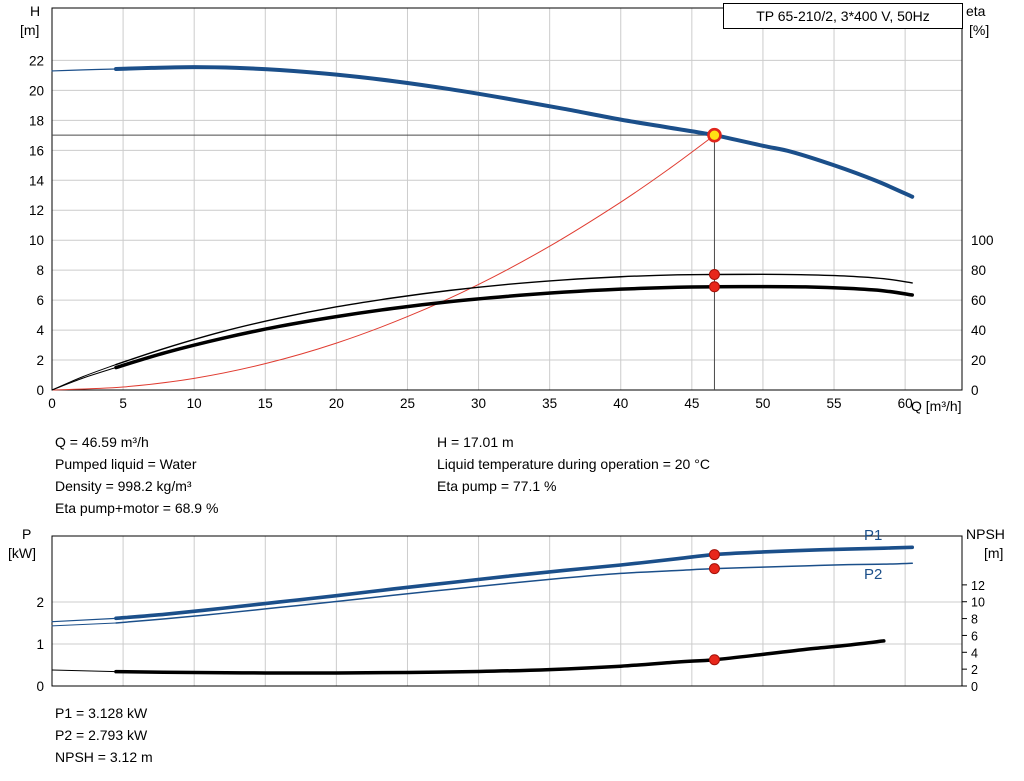 This screenshot has width=1024, height=781. What do you see at coordinates (549, 403) in the screenshot?
I see `tick-label: 35` at bounding box center [549, 403].